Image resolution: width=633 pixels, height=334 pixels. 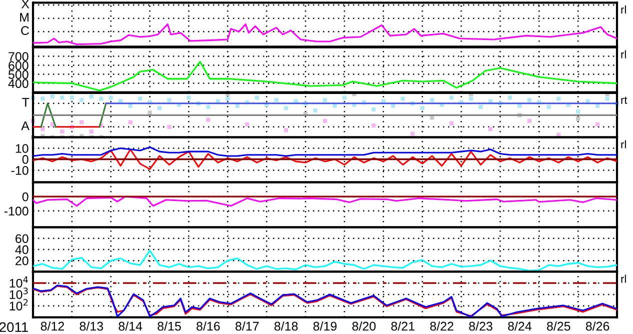 I want to click on x-tick-label: 8/19, so click(x=325, y=326).